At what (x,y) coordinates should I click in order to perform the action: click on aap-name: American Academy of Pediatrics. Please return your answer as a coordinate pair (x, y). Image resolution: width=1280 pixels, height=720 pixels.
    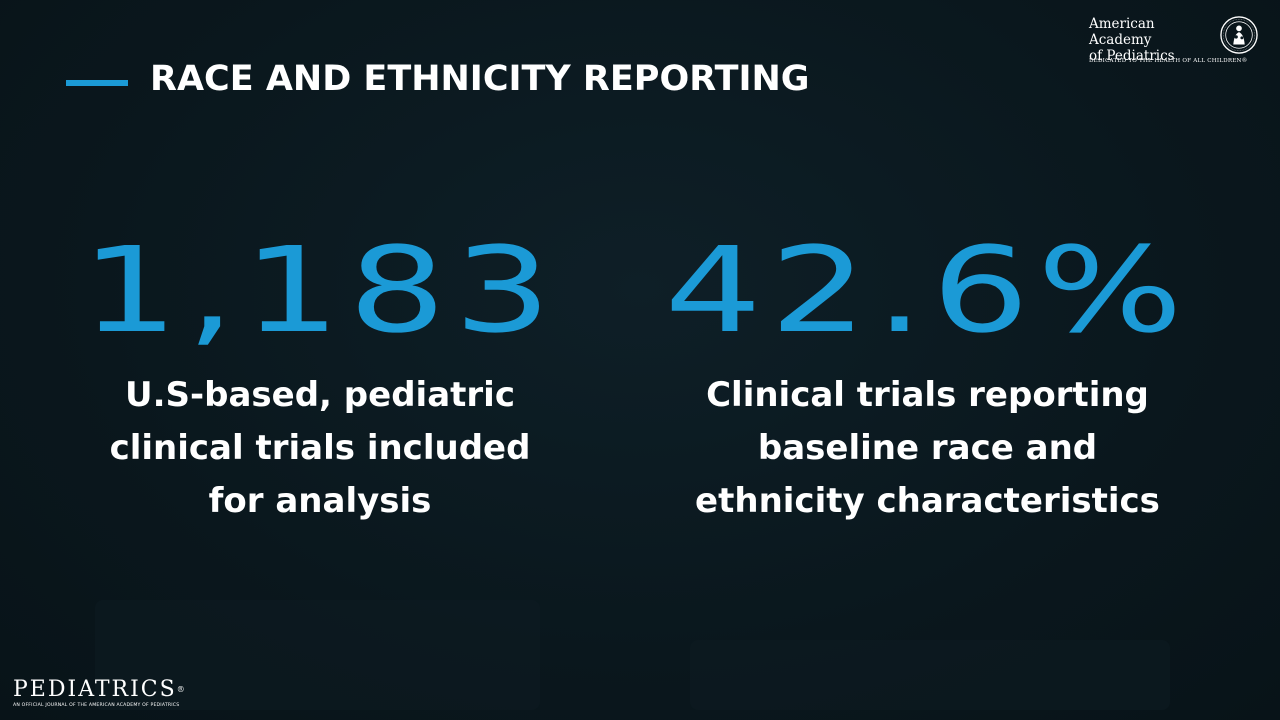
    Looking at the image, I should click on (1154, 40).